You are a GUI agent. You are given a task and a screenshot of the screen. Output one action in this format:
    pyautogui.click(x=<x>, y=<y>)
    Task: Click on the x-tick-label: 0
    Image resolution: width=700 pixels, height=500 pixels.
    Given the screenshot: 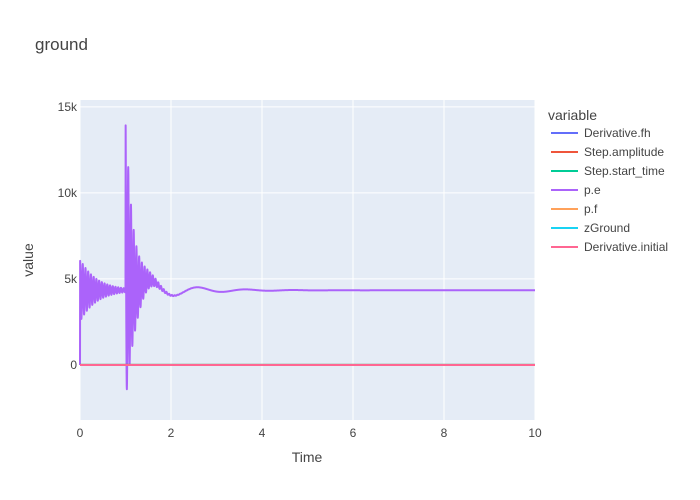 What is the action you would take?
    pyautogui.click(x=80, y=433)
    